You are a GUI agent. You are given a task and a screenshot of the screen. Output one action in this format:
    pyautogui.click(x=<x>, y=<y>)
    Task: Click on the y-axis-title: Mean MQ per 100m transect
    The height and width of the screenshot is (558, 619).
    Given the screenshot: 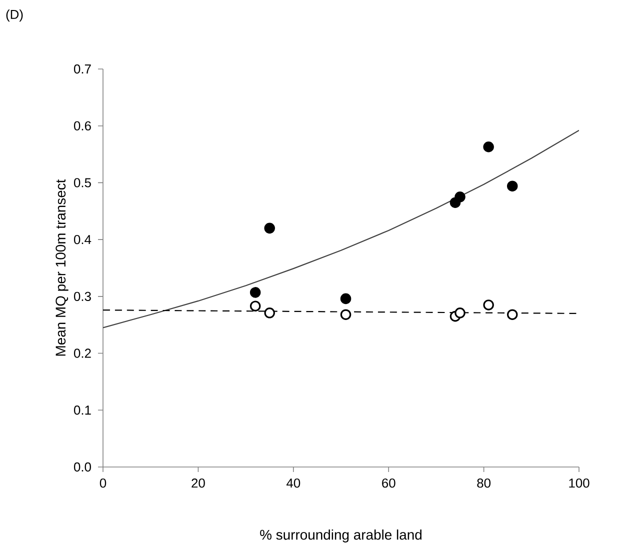 What is the action you would take?
    pyautogui.click(x=62, y=267)
    